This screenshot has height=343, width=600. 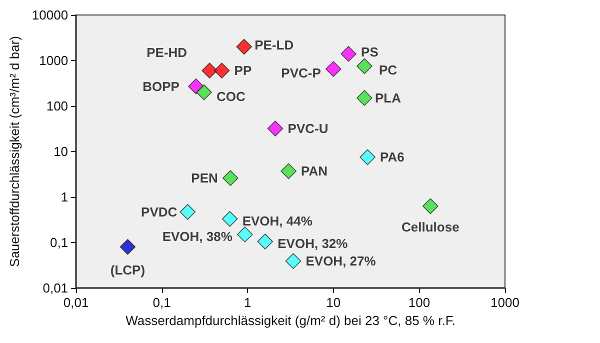 What do you see at coordinates (370, 52) in the screenshot?
I see `annotation: PS` at bounding box center [370, 52].